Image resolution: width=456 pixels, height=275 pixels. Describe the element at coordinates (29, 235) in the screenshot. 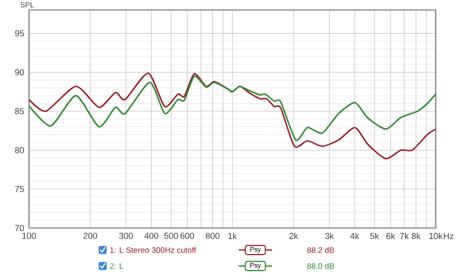

I see `x-tick-label: 100` at that location.